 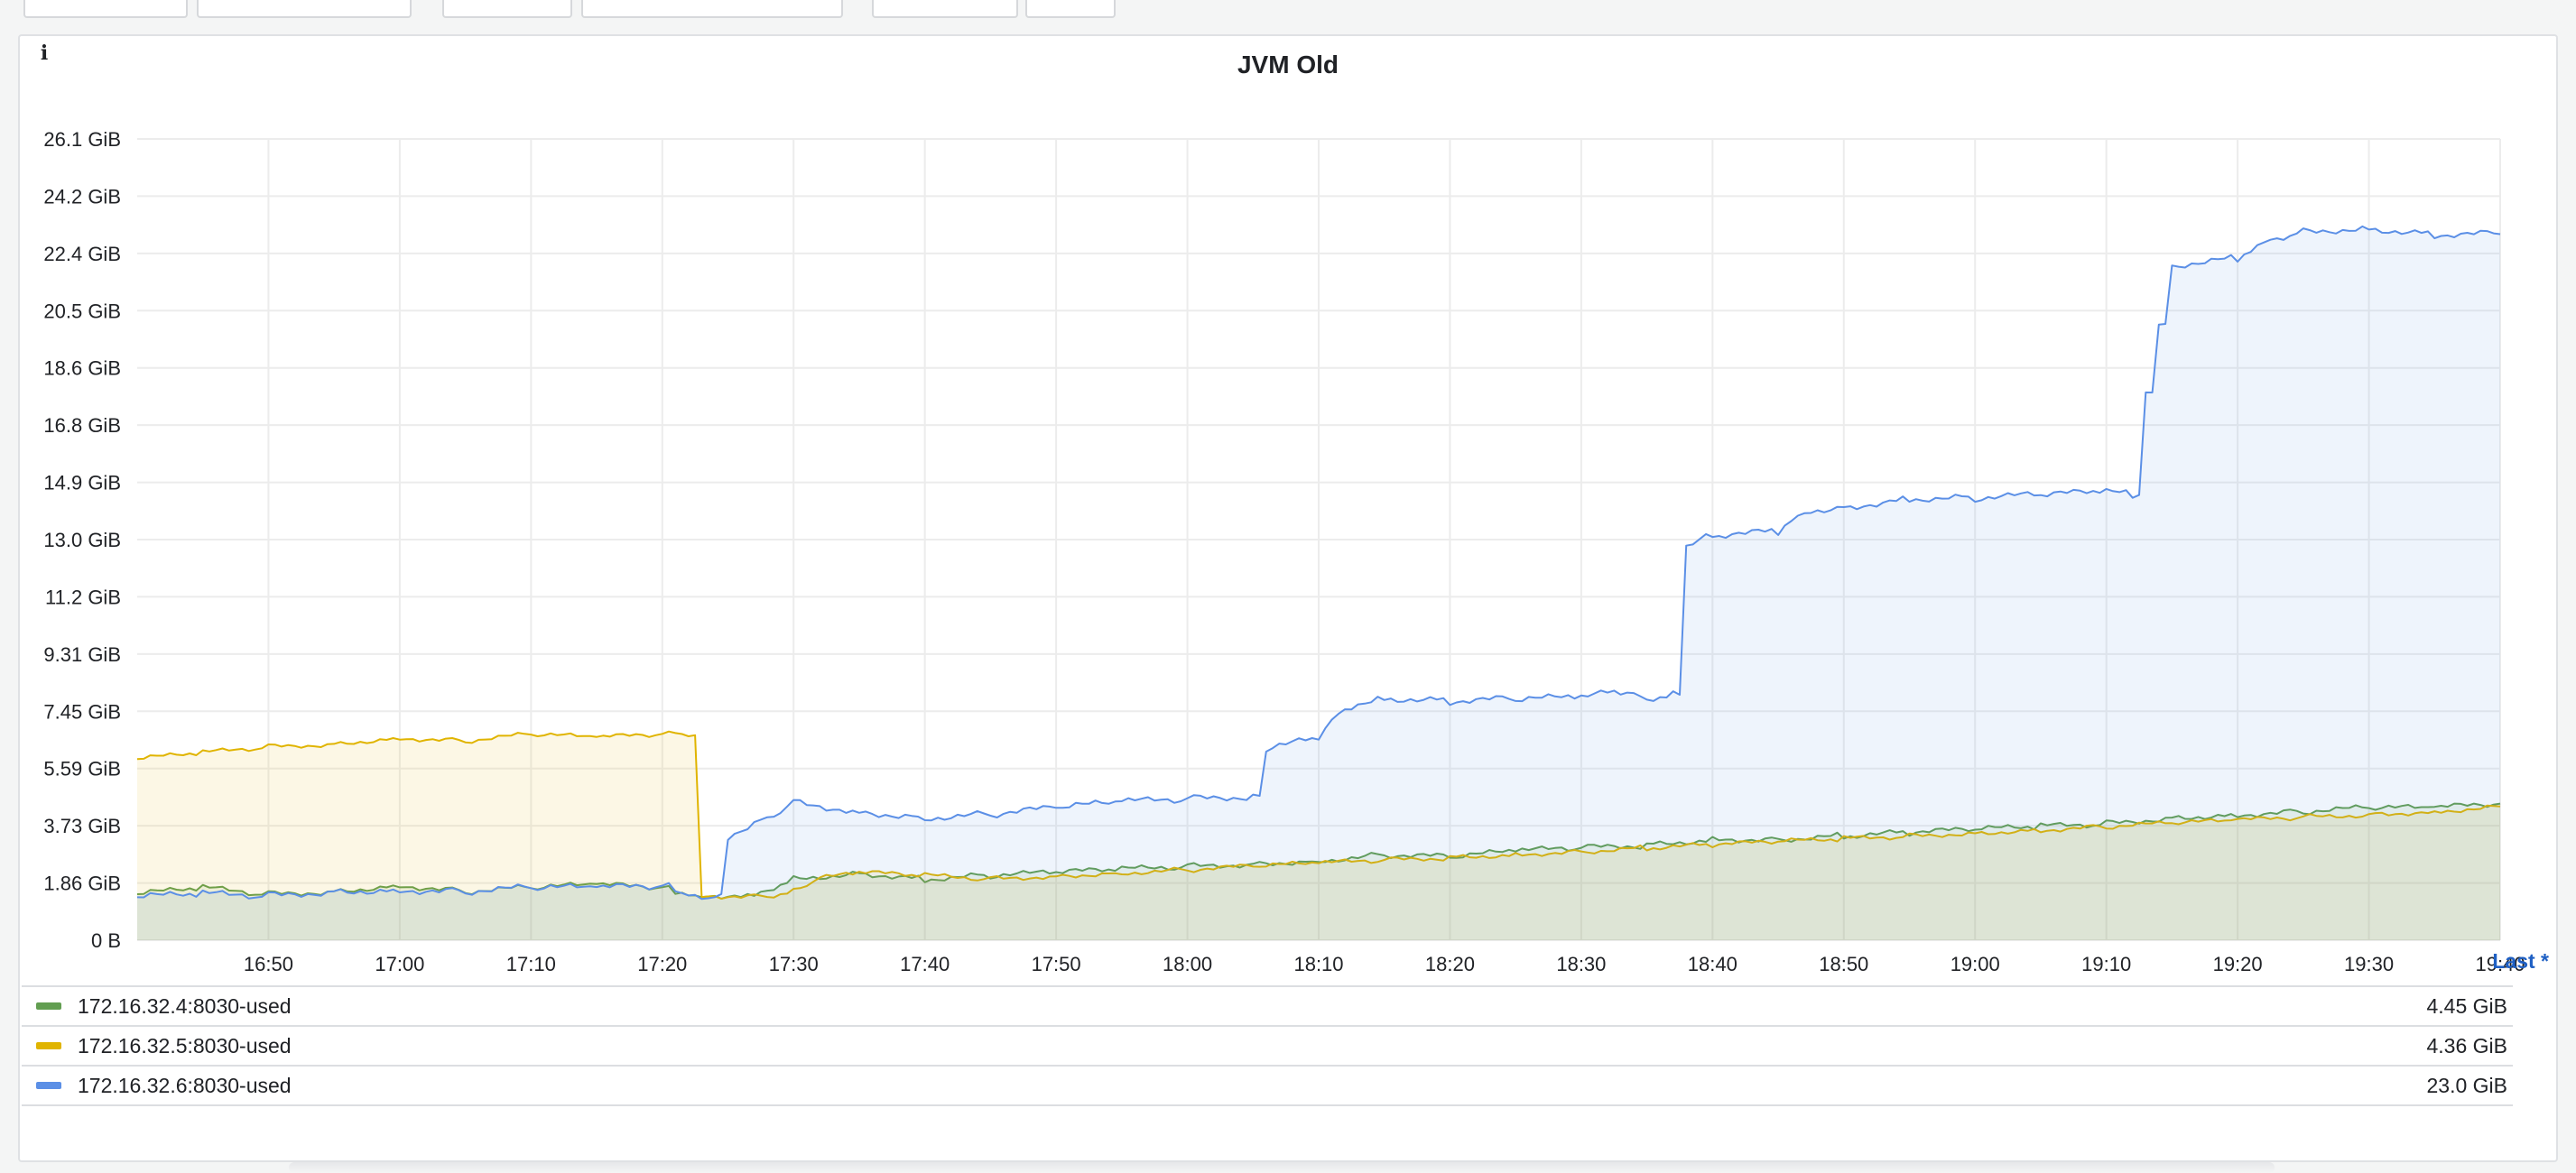 I want to click on y-tick-label: 22.4 GiB, so click(x=82, y=254).